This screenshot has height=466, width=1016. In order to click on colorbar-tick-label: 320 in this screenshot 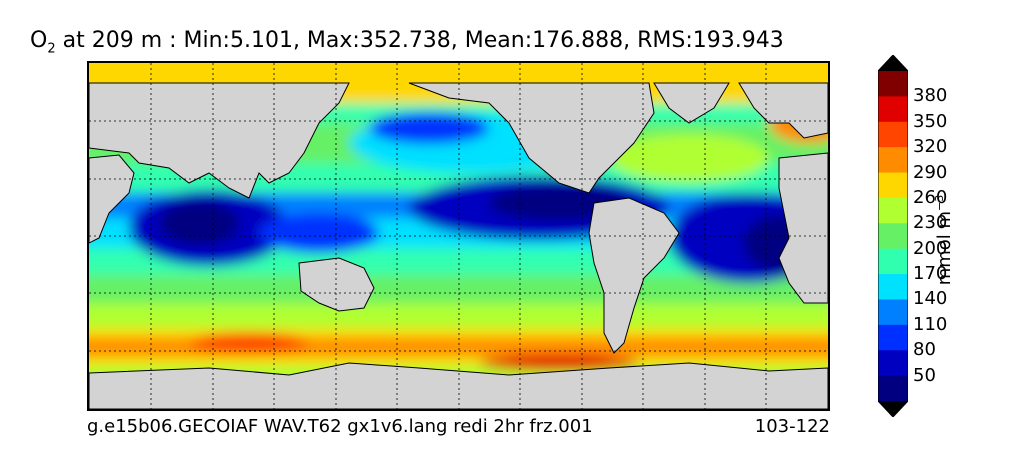, I will do `click(930, 147)`.